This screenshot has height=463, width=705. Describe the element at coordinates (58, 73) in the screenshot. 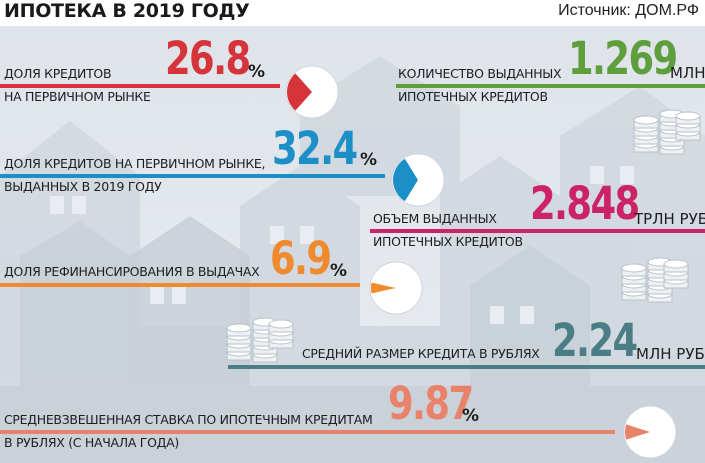

I see `primary-share-label-line1: ДОЛЯ КРЕДИТОВ` at that location.